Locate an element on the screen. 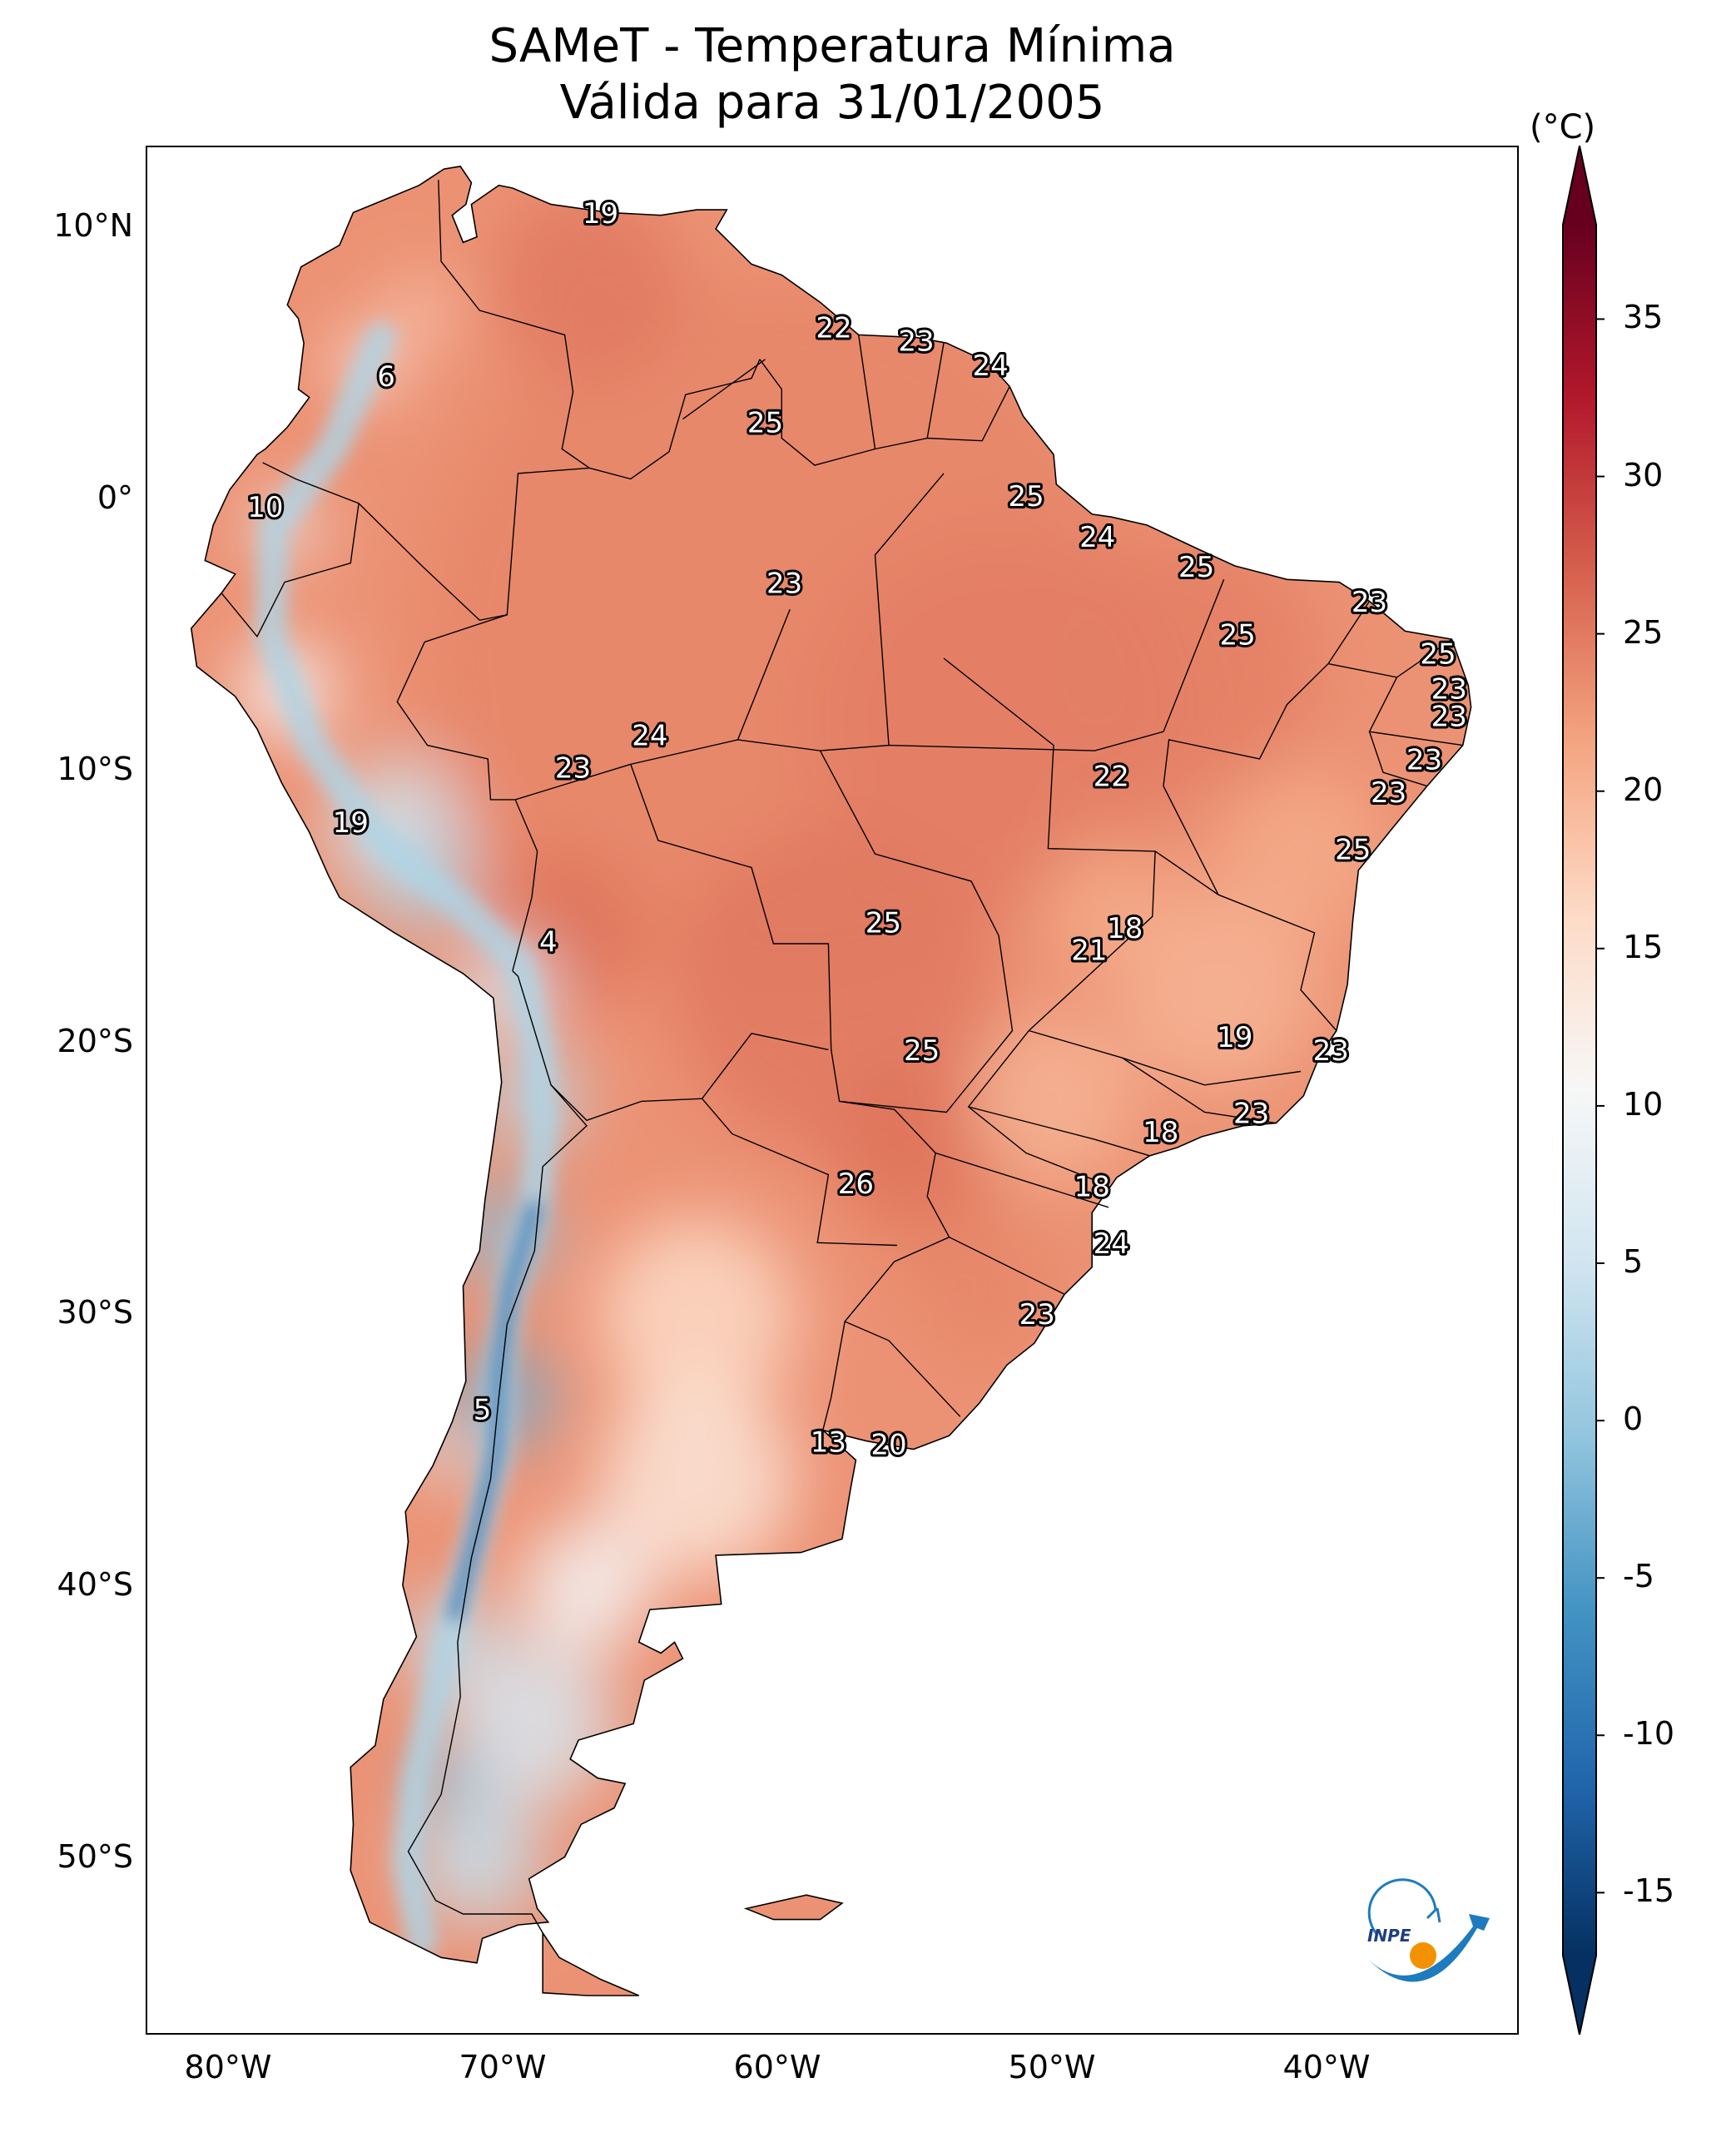 The height and width of the screenshot is (2152, 1736). lat-tick-label: 10°N is located at coordinates (93, 225).